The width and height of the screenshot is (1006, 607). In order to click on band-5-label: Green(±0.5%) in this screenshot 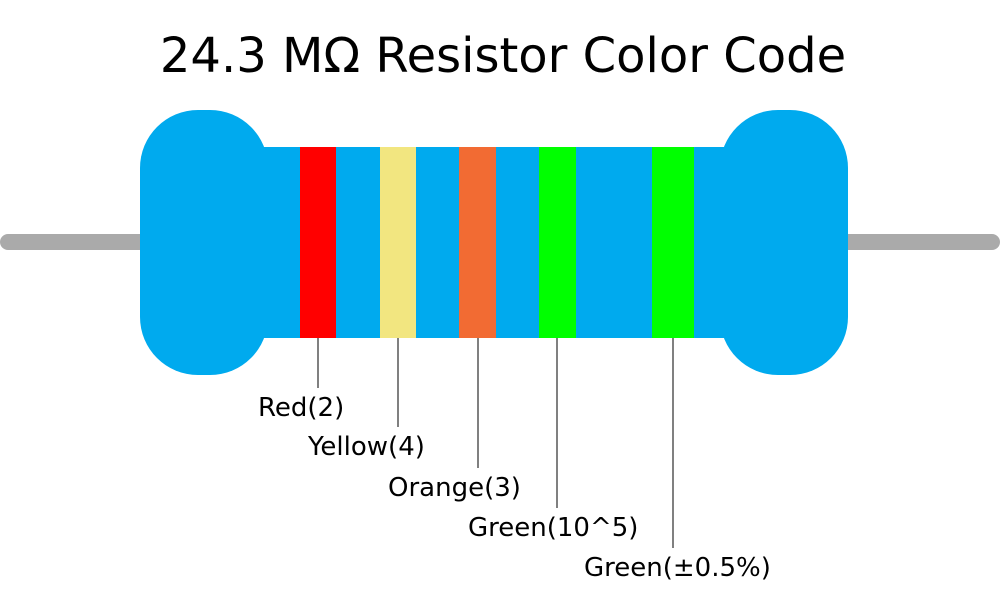, I will do `click(677, 568)`.